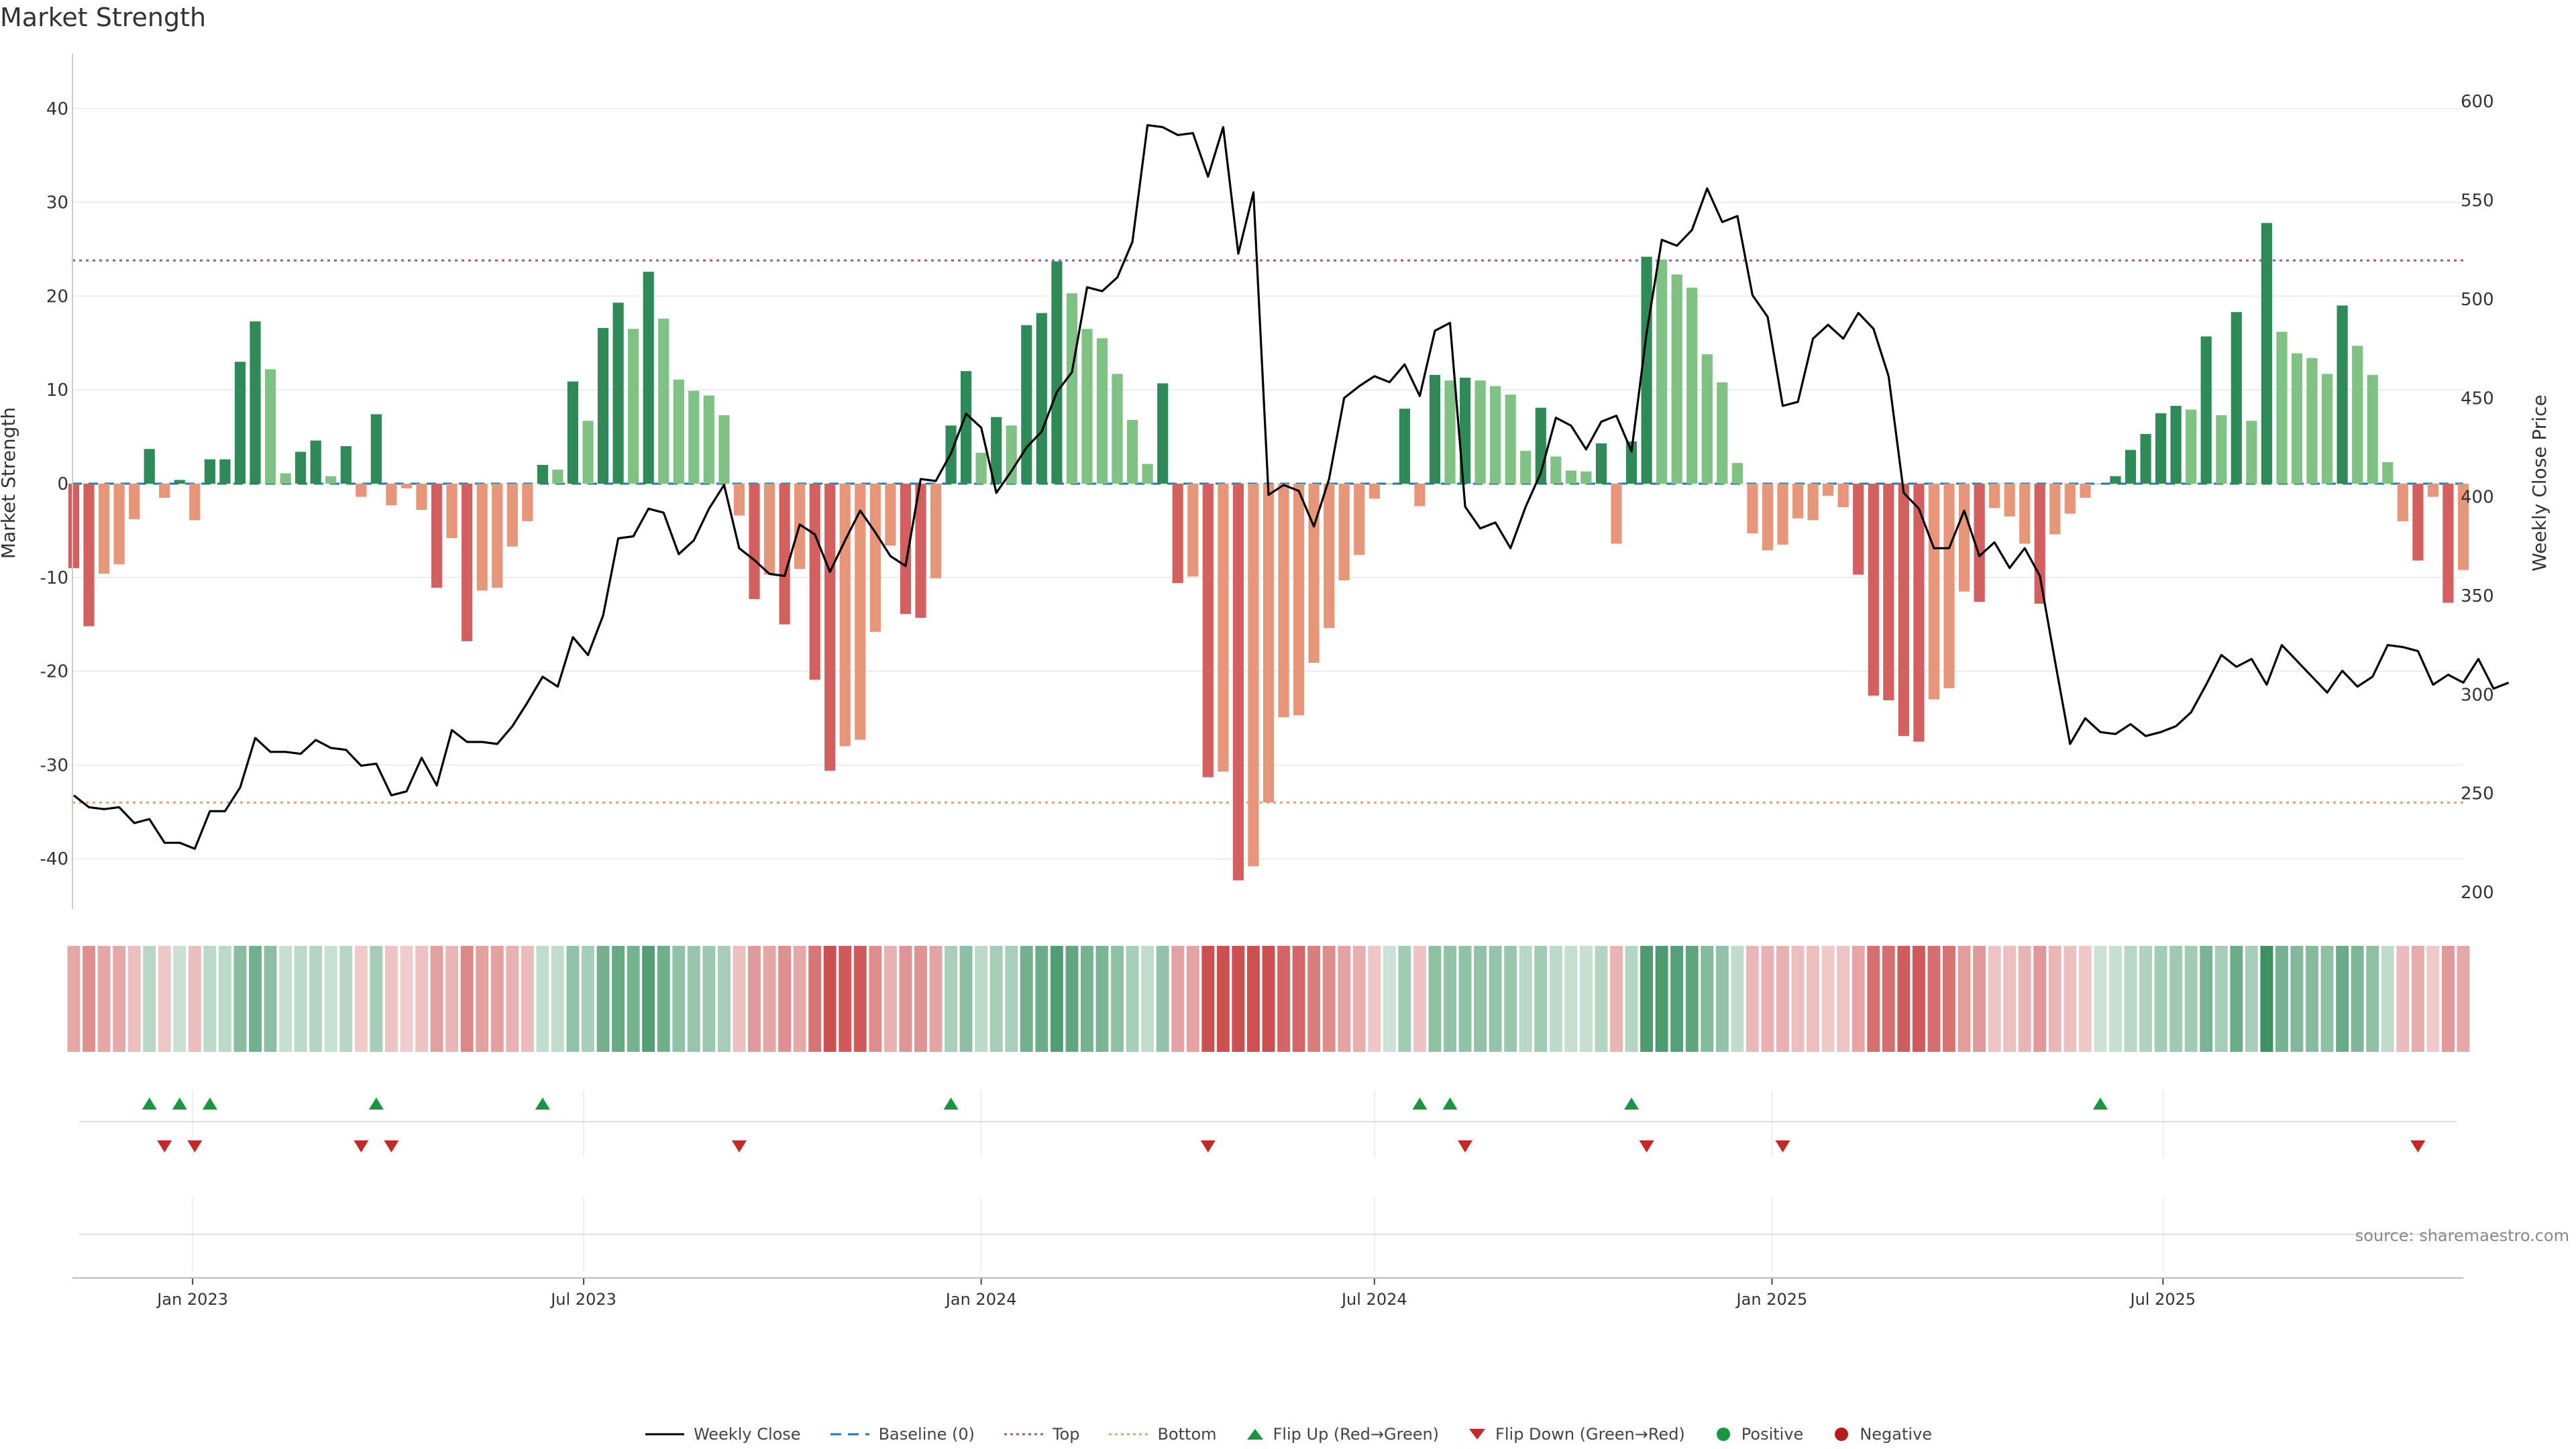  Describe the element at coordinates (54, 765) in the screenshot. I see `y-left-tick-label: -30` at that location.